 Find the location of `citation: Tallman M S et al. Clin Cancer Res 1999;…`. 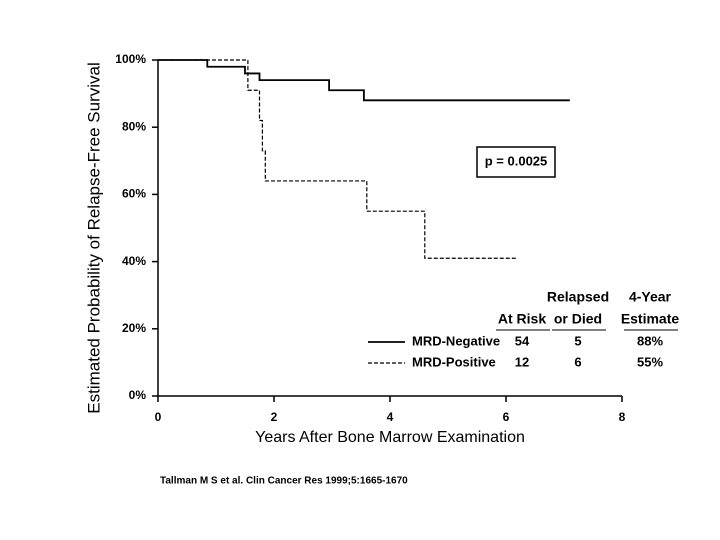

citation: Tallman M S et al. Clin Cancer Res 1999;… is located at coordinates (284, 481).